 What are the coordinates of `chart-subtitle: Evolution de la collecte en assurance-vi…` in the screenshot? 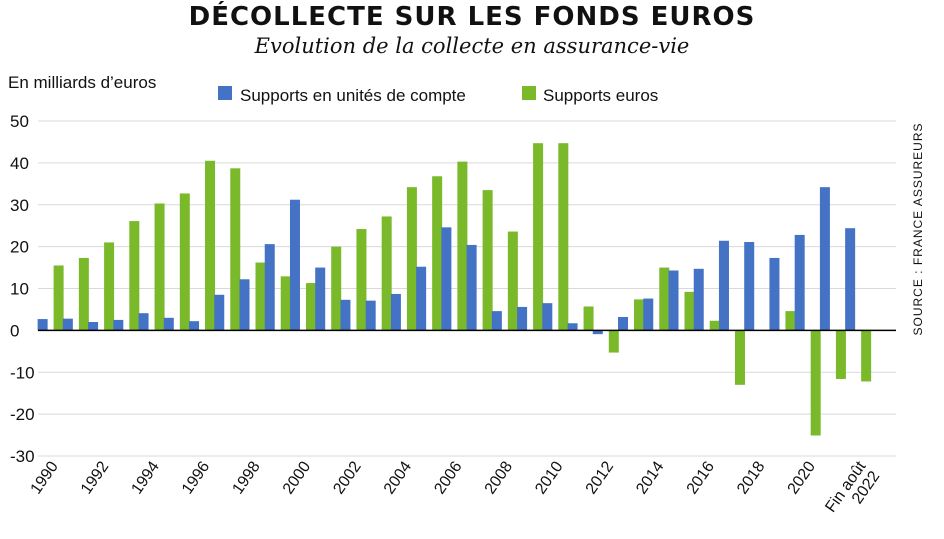 It's located at (472, 46).